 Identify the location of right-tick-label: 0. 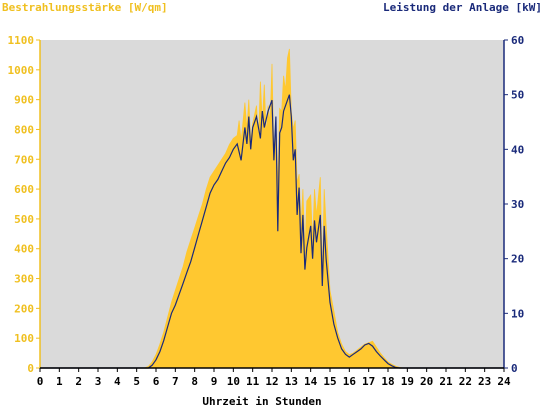
(514, 368).